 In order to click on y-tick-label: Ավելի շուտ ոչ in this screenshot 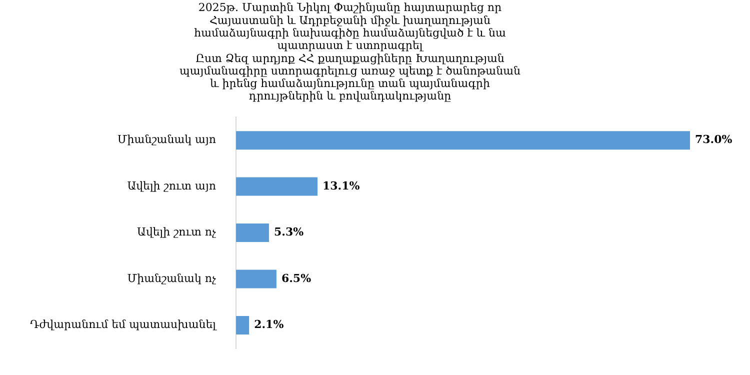, I will do `click(177, 232)`.